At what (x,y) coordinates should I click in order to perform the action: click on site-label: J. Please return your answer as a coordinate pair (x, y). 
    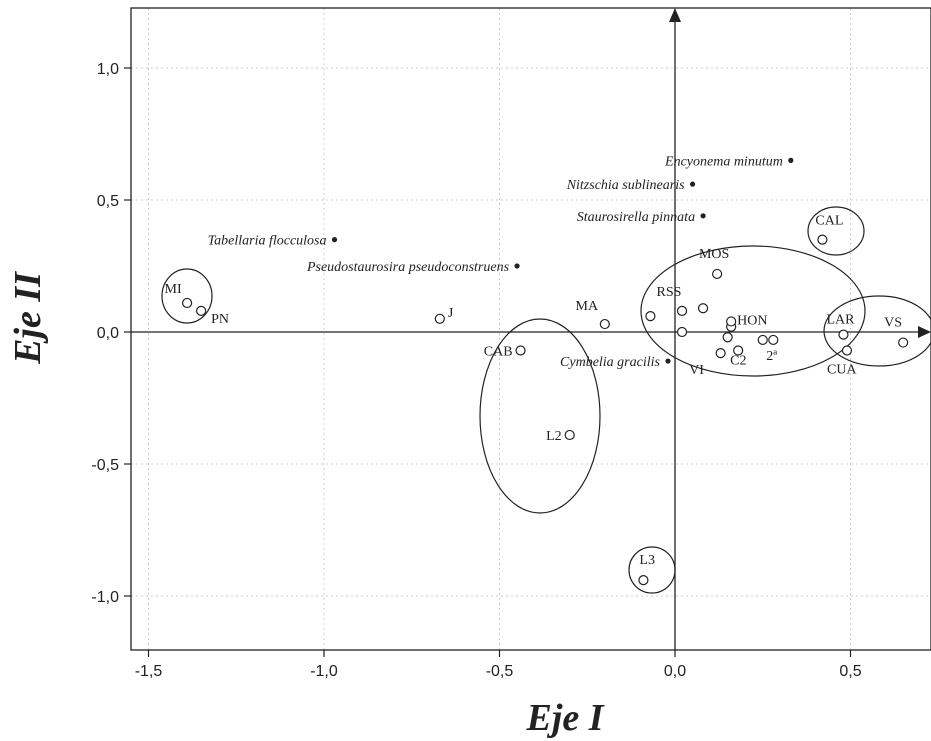
    Looking at the image, I should click on (451, 313).